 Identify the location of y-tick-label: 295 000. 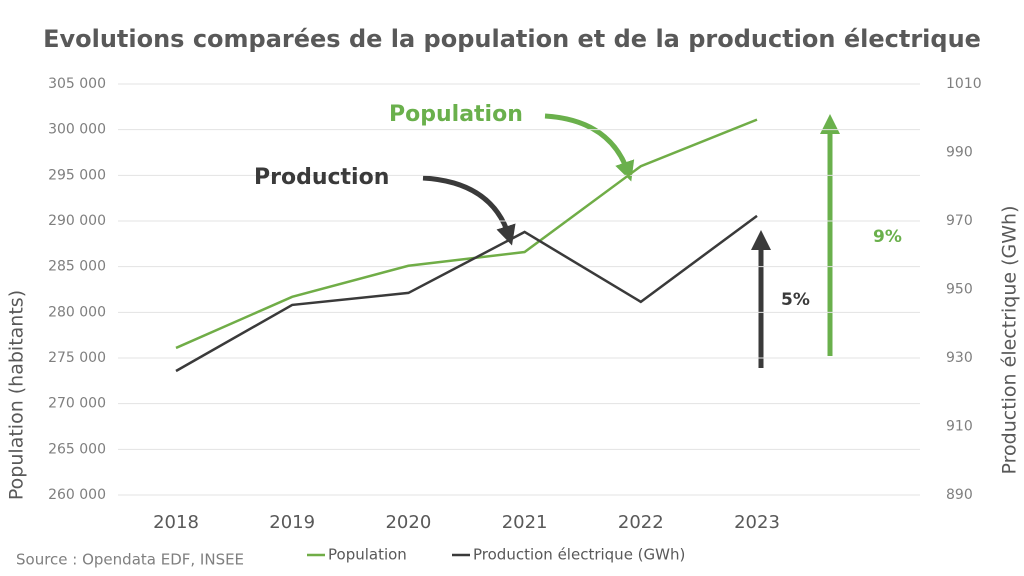
(77, 175).